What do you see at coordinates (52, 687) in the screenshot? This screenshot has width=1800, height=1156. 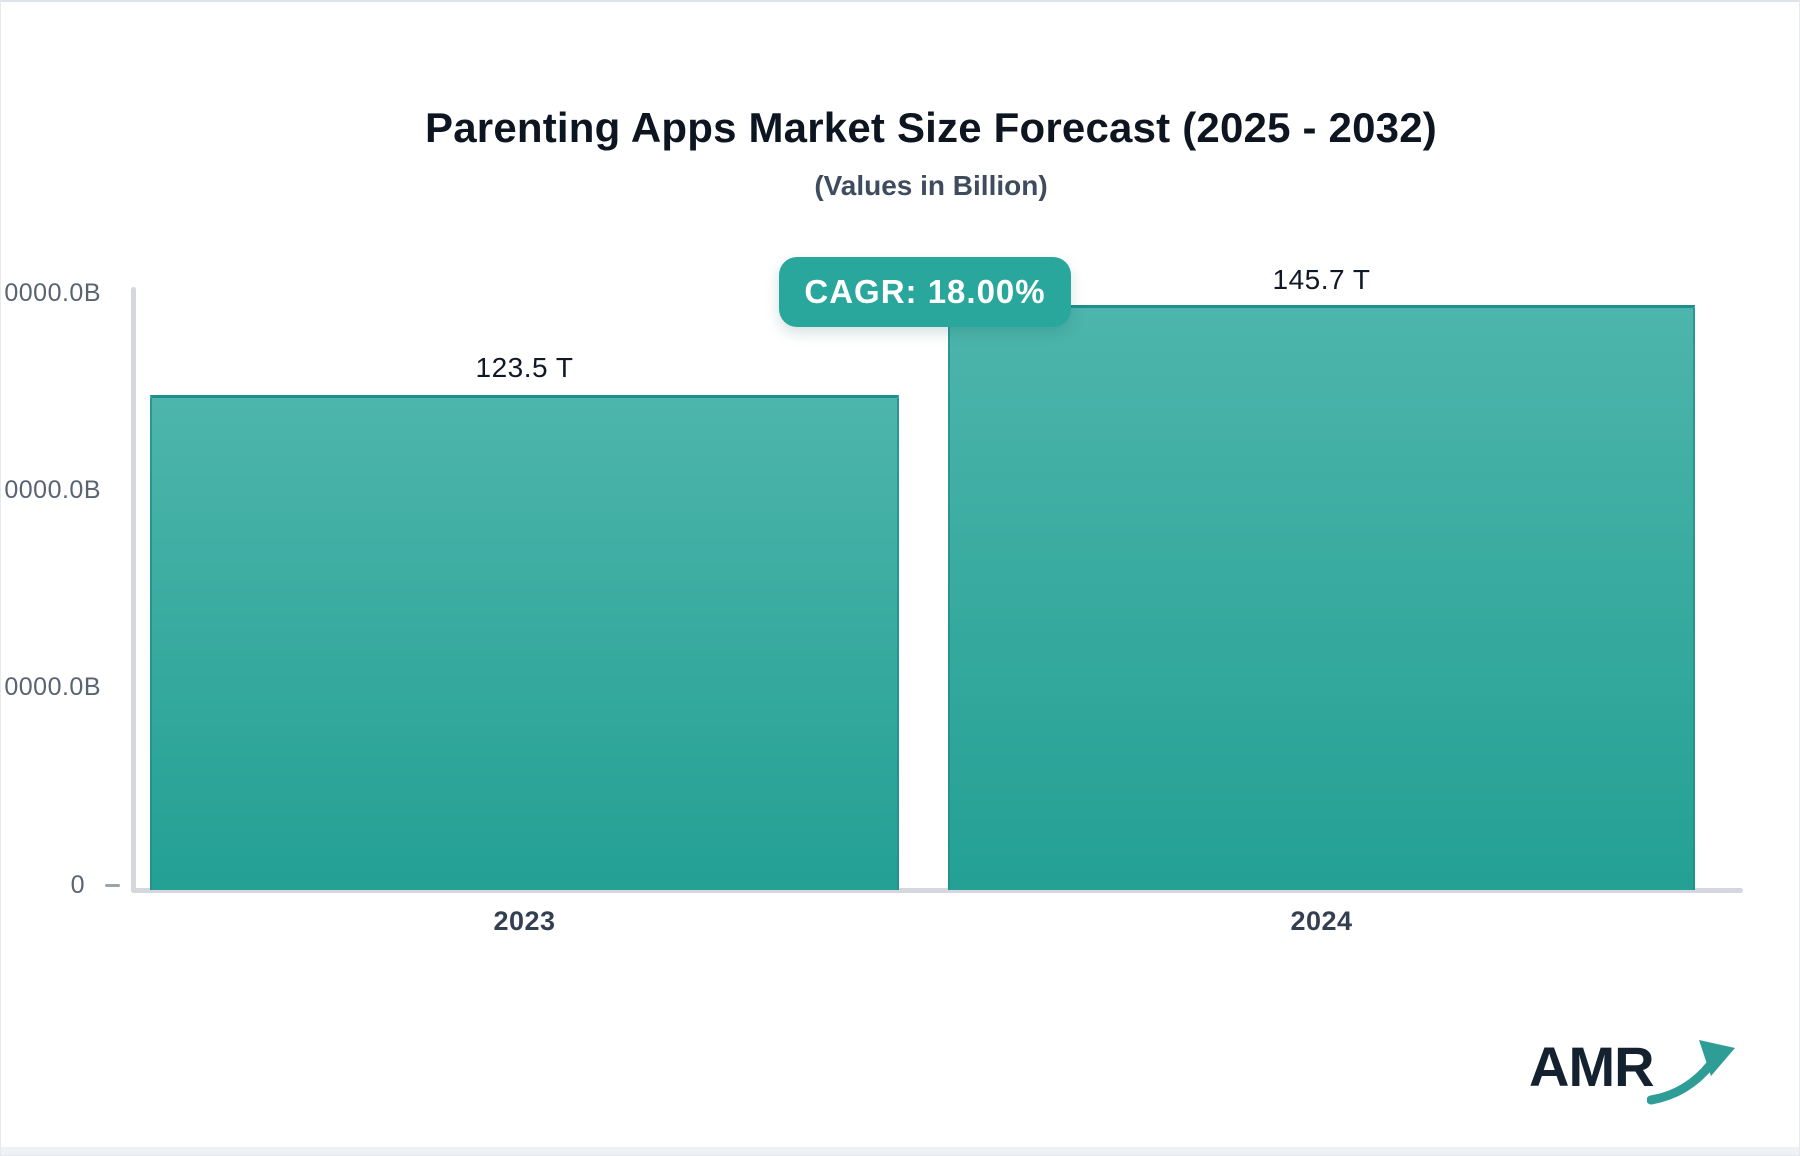 I see `y-tick-label-50000: 0000.0B` at bounding box center [52, 687].